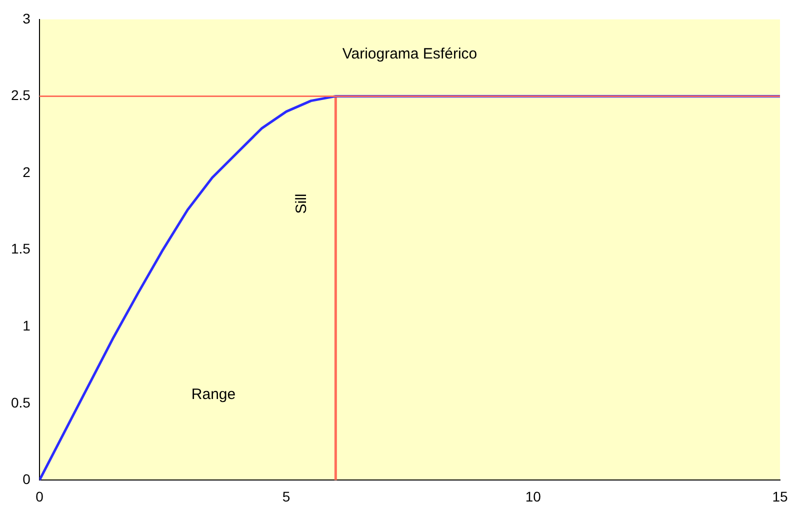 This screenshot has height=517, width=800. What do you see at coordinates (20, 95) in the screenshot?
I see `y-tick-label: 2.5` at bounding box center [20, 95].